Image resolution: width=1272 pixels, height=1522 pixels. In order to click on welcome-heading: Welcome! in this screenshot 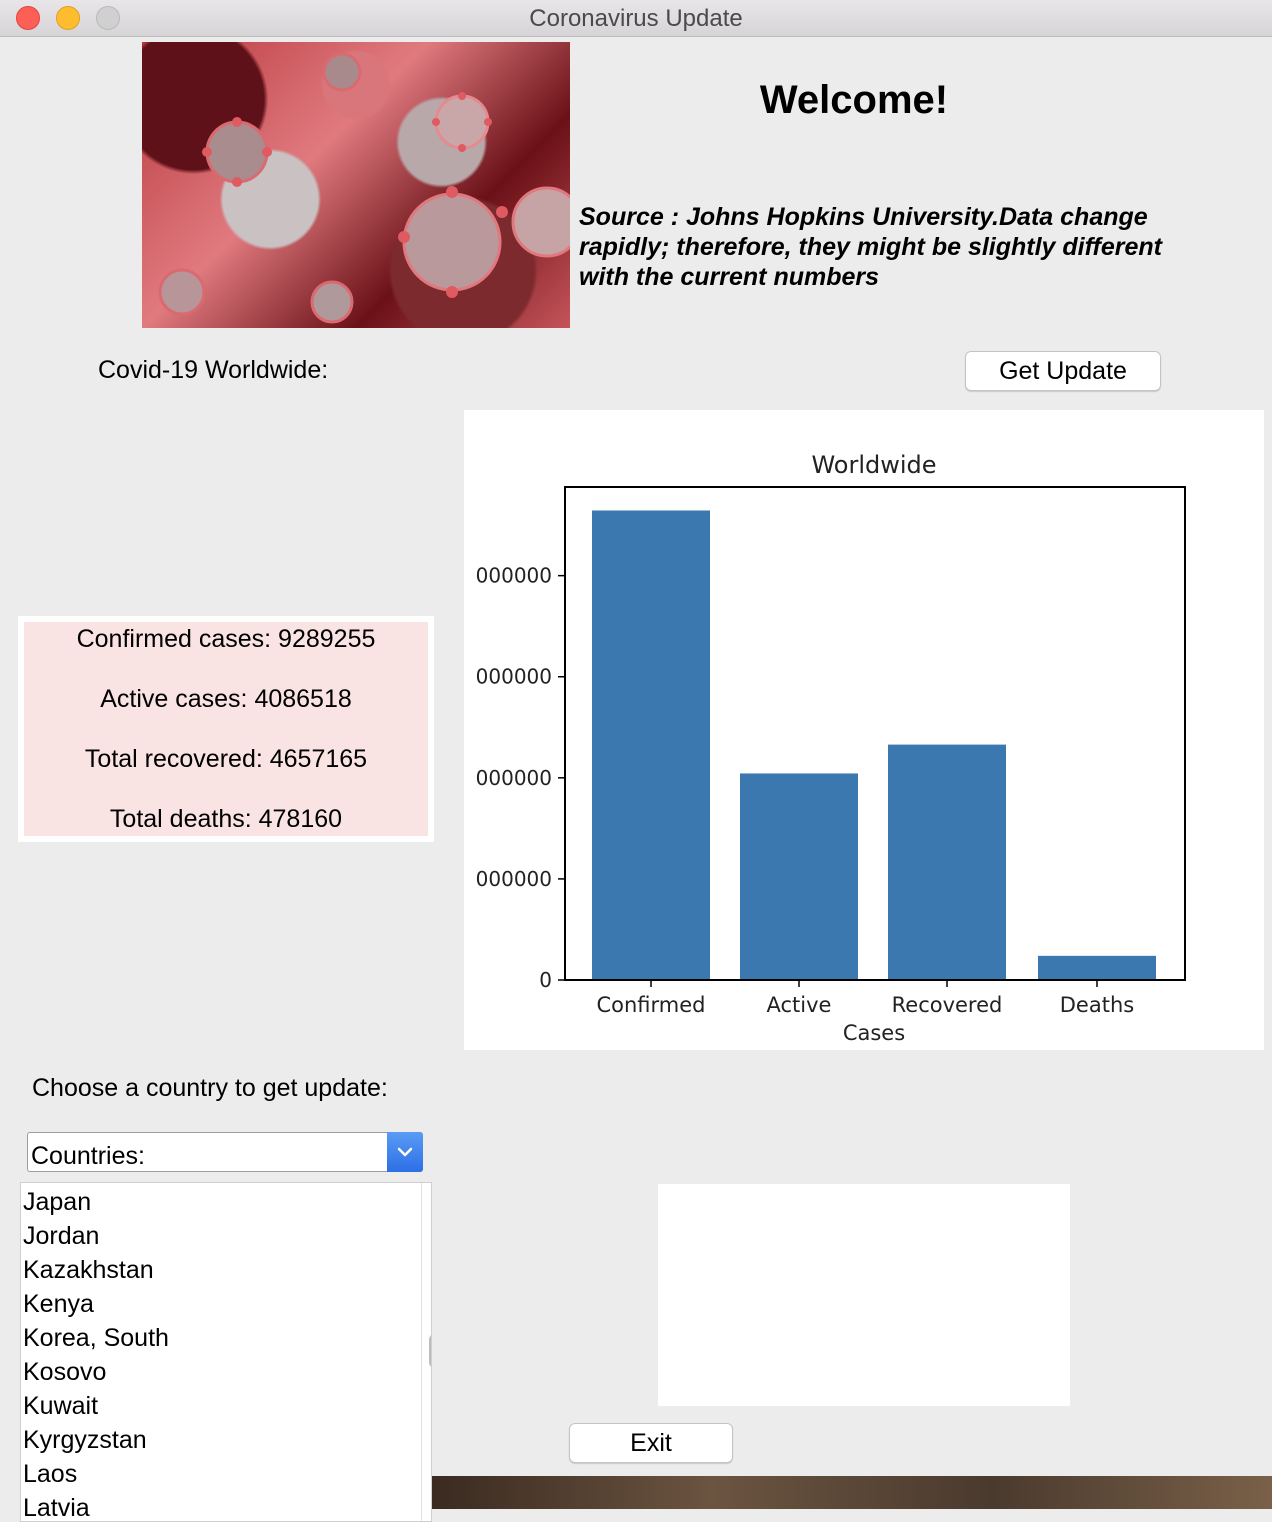, I will do `click(854, 100)`.